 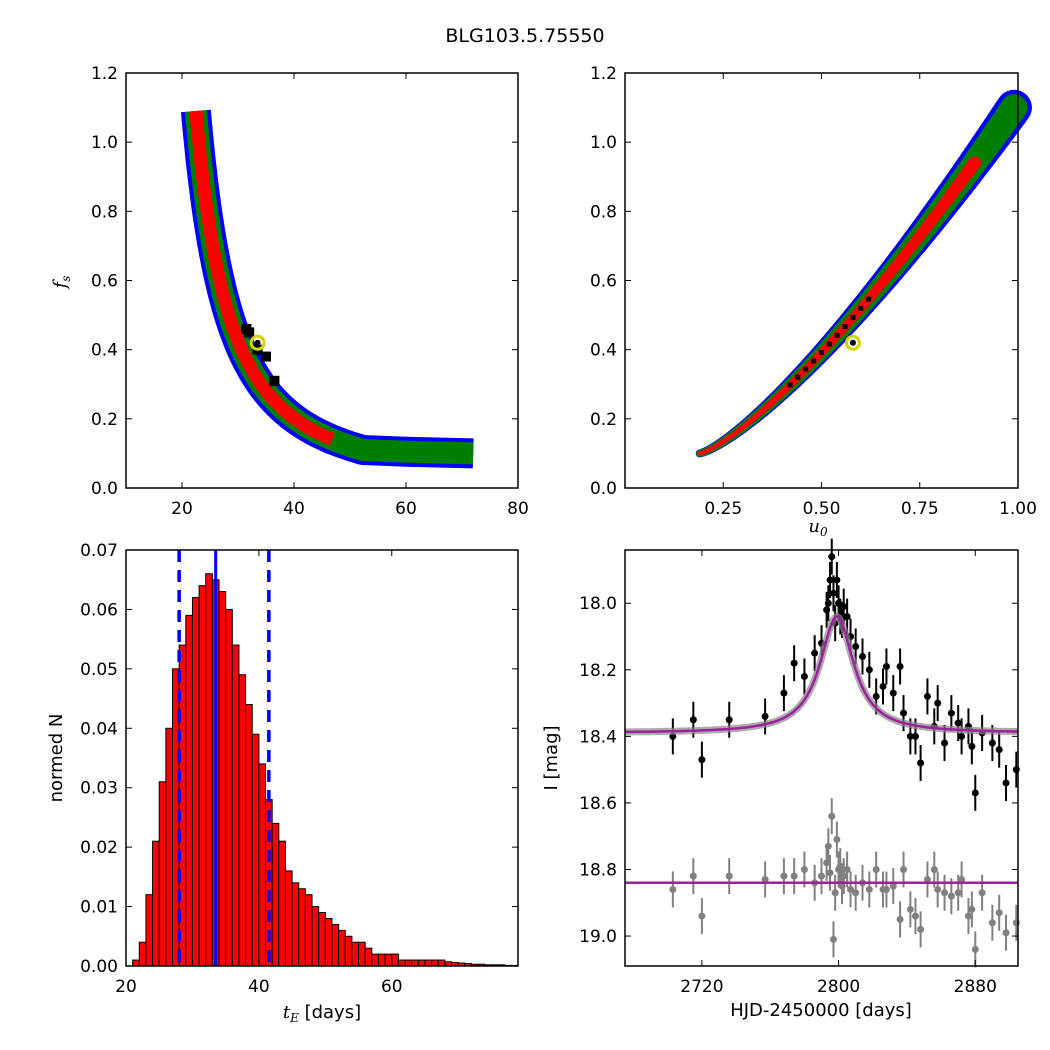 What do you see at coordinates (598, 671) in the screenshot?
I see `y-tick-label: 18.2` at bounding box center [598, 671].